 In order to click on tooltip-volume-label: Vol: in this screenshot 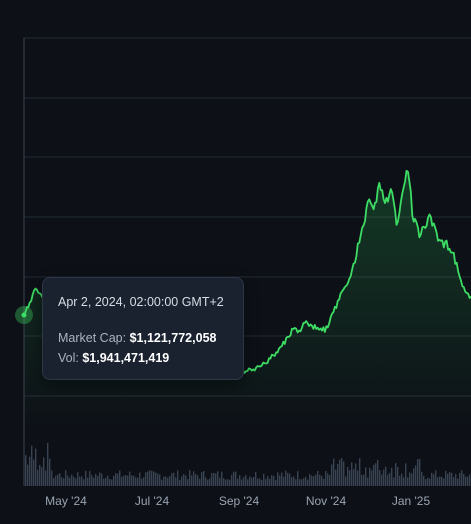, I will do `click(68, 358)`.